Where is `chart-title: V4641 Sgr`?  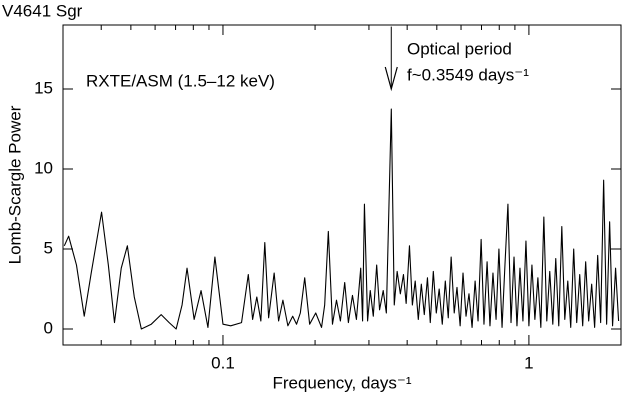
chart-title: V4641 Sgr is located at coordinates (42, 10).